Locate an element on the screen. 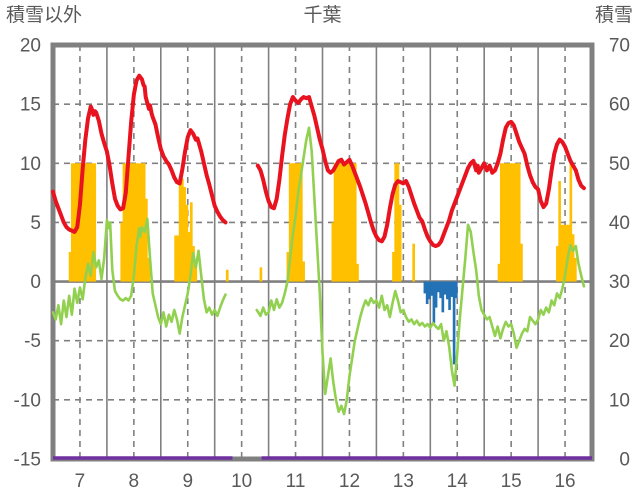 The width and height of the screenshot is (636, 501). right-axis-tick: 0 is located at coordinates (624, 460).